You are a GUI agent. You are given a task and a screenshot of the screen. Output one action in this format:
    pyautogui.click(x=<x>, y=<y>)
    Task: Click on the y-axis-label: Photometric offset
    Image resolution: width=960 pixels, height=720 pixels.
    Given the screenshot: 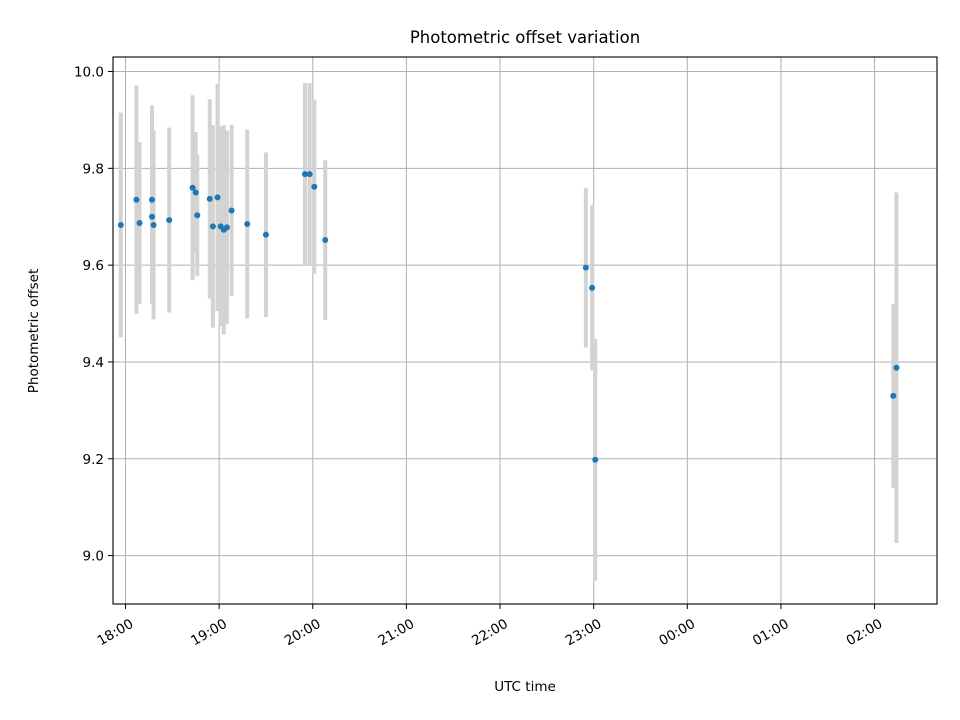 What is the action you would take?
    pyautogui.click(x=34, y=331)
    